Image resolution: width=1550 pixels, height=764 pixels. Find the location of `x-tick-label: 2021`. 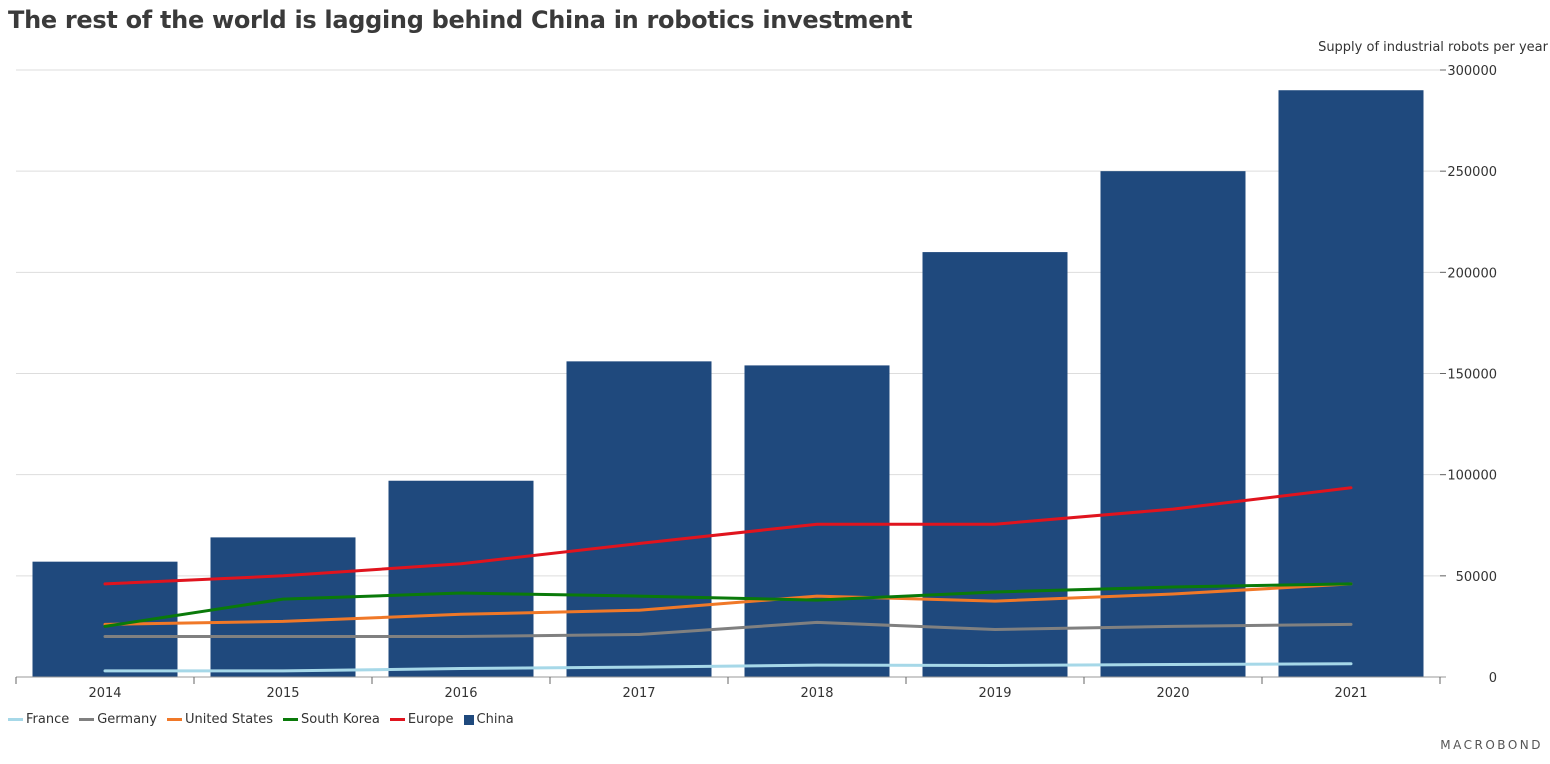

x-tick-label: 2021 is located at coordinates (1350, 693).